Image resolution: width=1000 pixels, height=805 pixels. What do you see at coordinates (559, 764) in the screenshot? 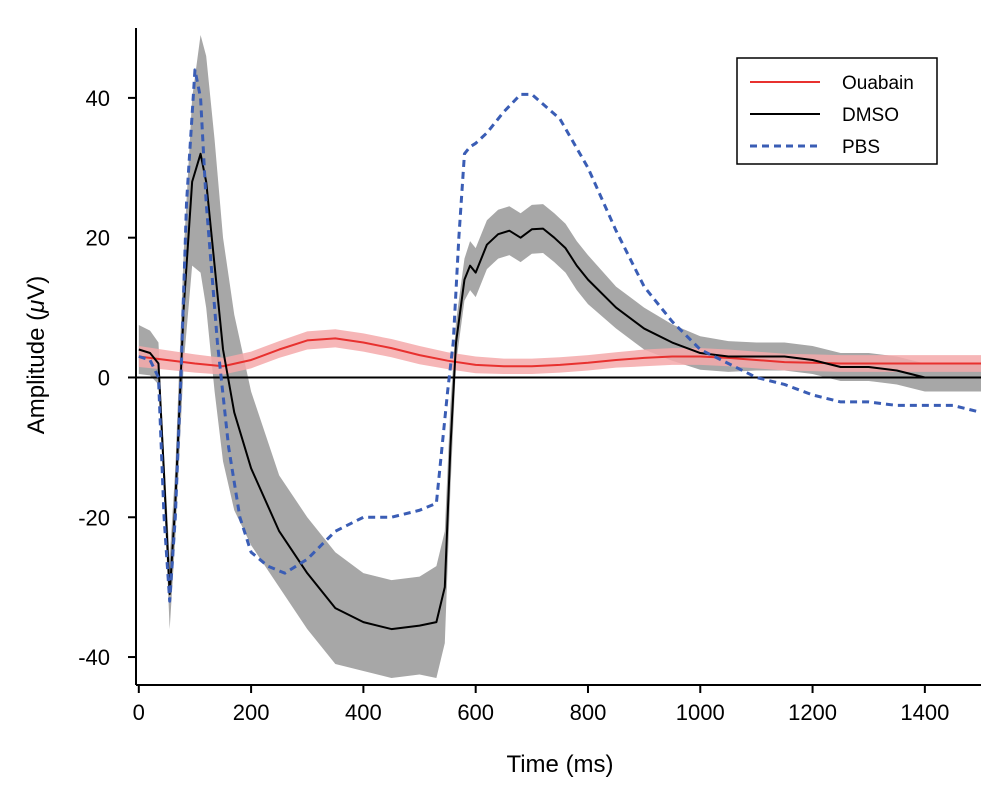
I see `x-axis-label: Time (ms)` at bounding box center [559, 764].